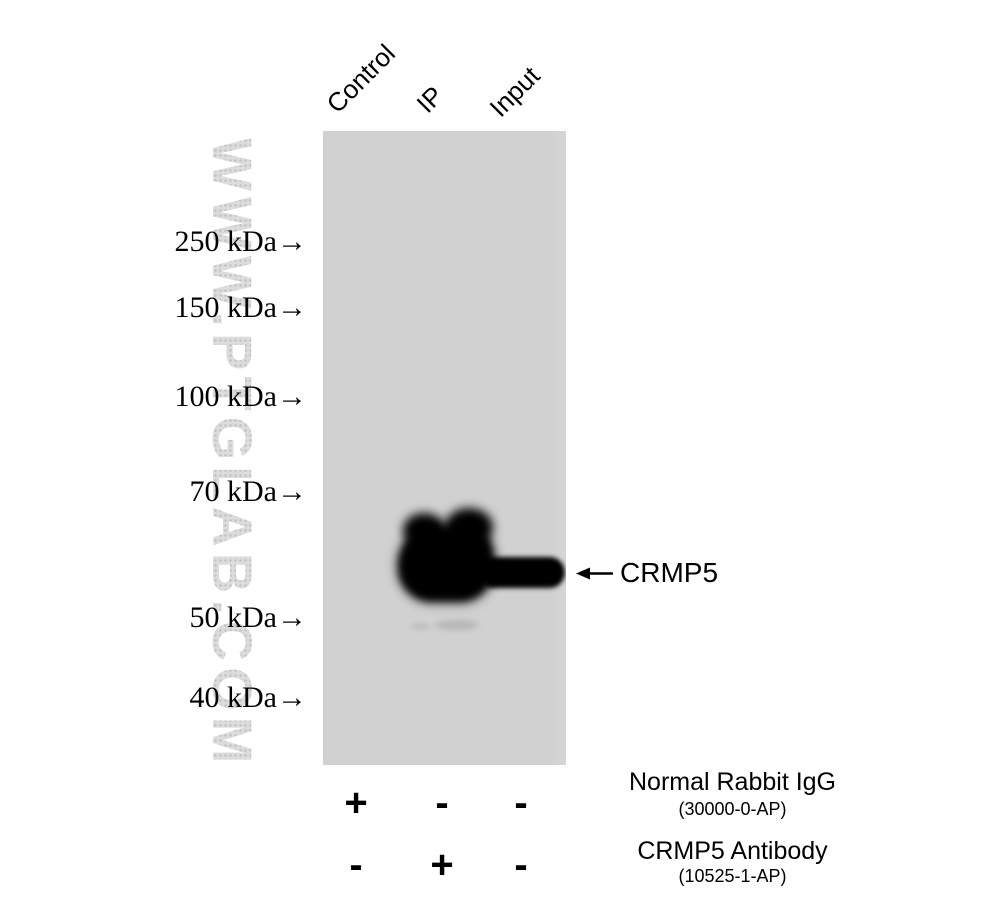 The height and width of the screenshot is (903, 1000). I want to click on left-arrow-icon, so click(595, 576).